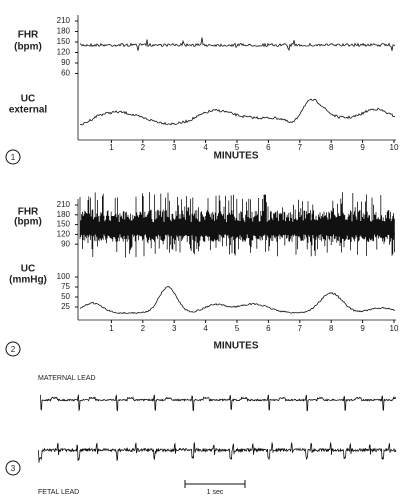 The image size is (417, 500). Describe the element at coordinates (28, 110) in the screenshot. I see `uc-label: external` at that location.